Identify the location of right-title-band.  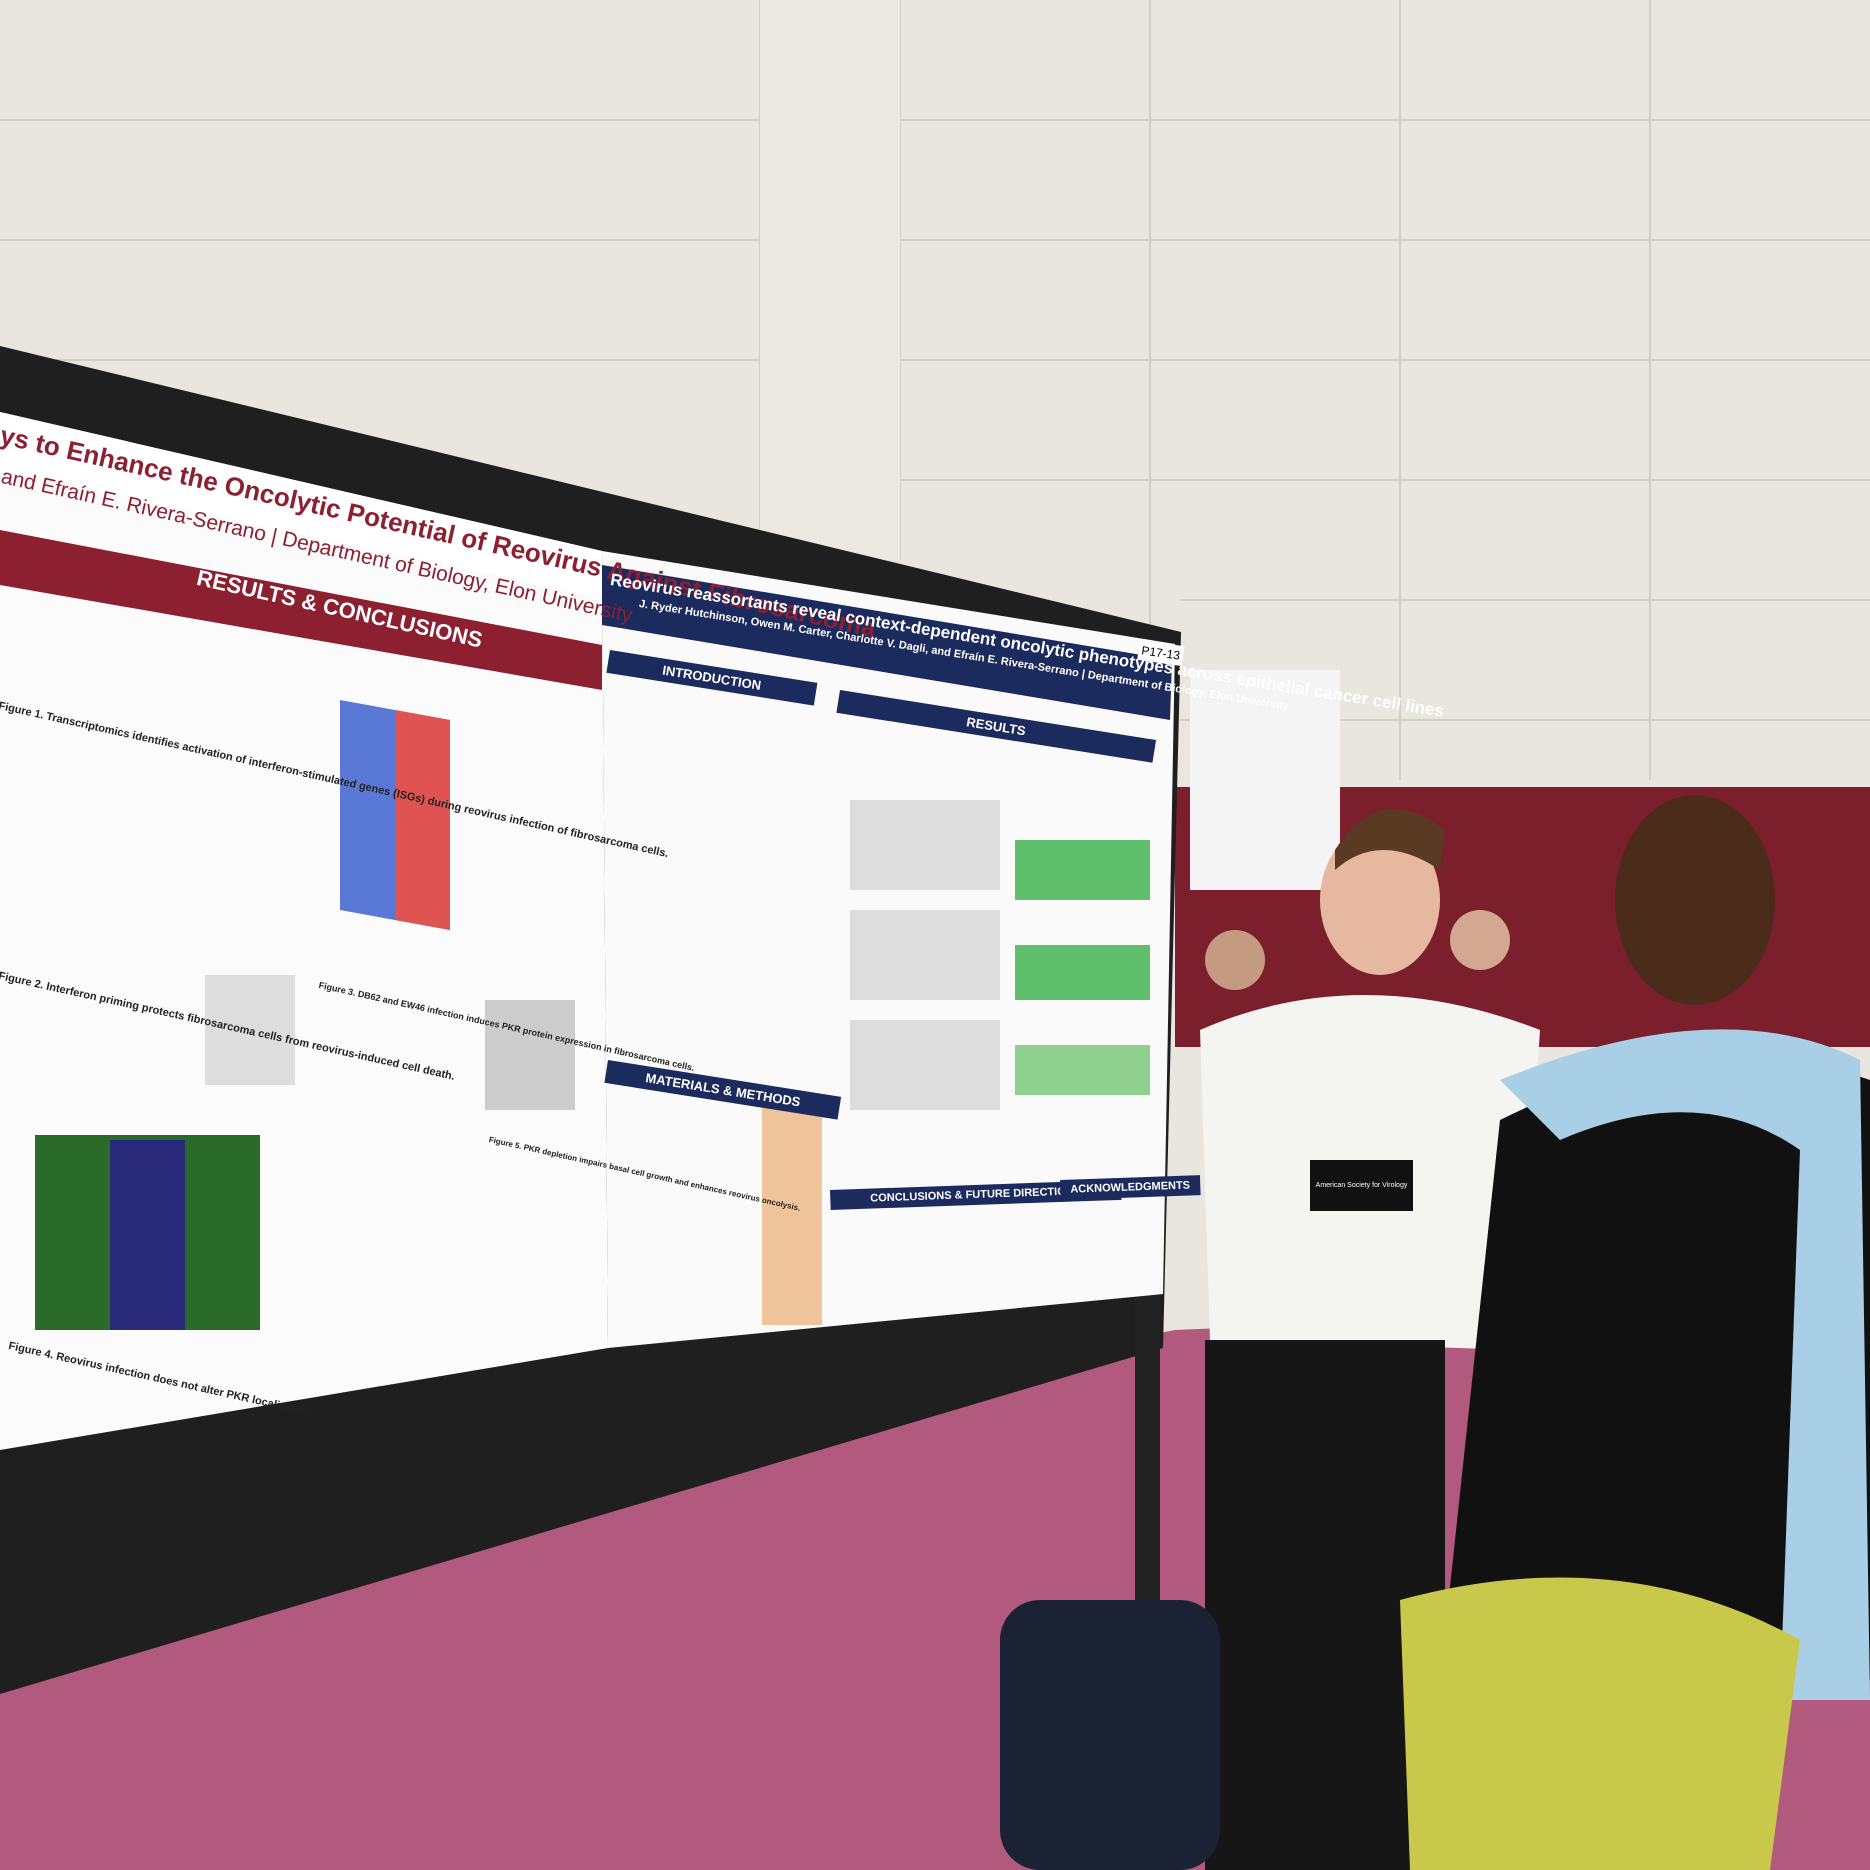
(887, 642).